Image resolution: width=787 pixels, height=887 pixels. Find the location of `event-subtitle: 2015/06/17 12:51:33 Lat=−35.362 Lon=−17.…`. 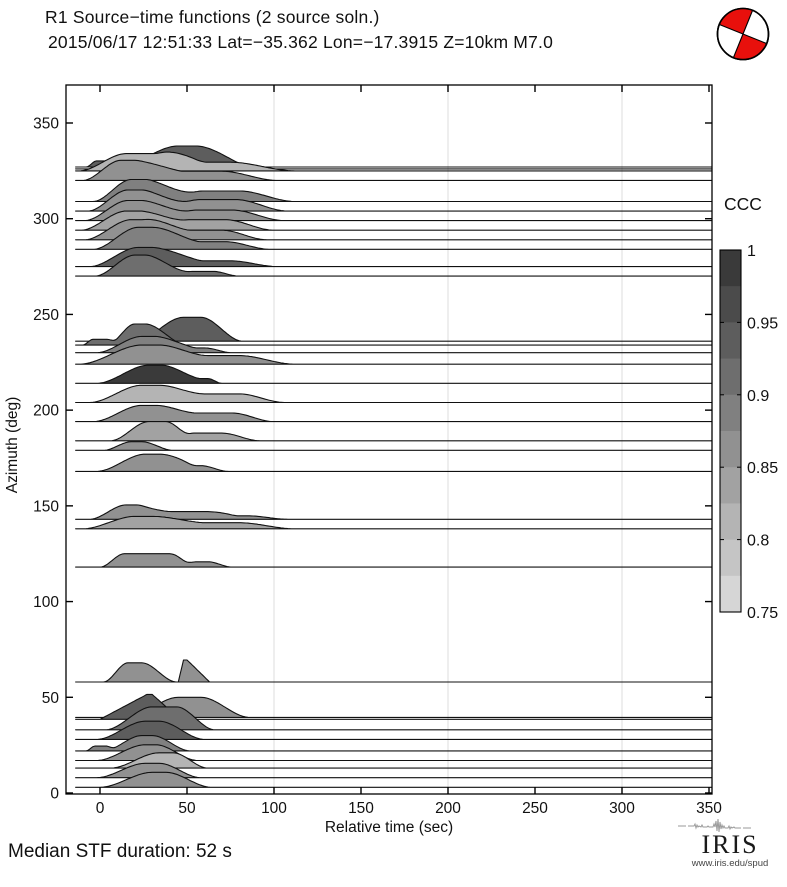

event-subtitle: 2015/06/17 12:51:33 Lat=−35.362 Lon=−17.… is located at coordinates (301, 42).